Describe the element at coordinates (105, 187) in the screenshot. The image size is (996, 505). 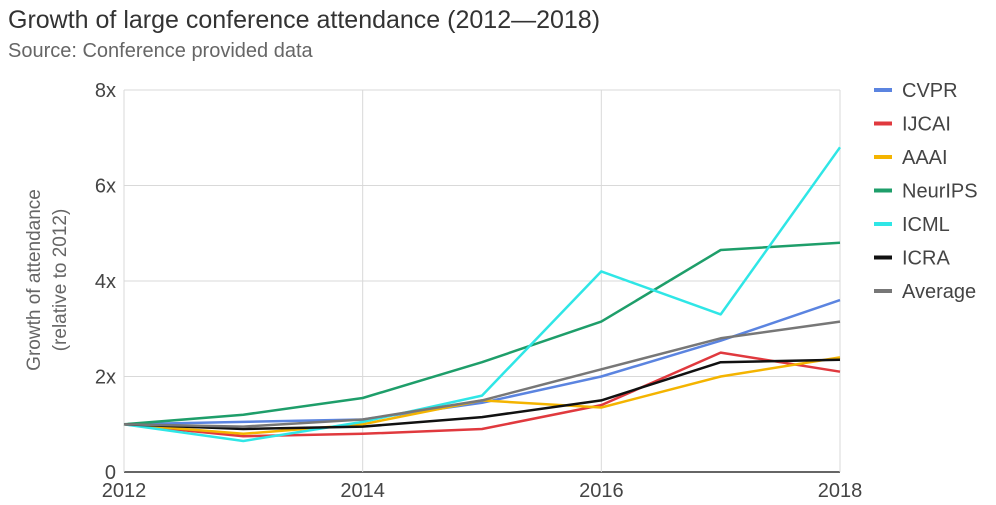
I see `y-tick-label: 6x` at that location.